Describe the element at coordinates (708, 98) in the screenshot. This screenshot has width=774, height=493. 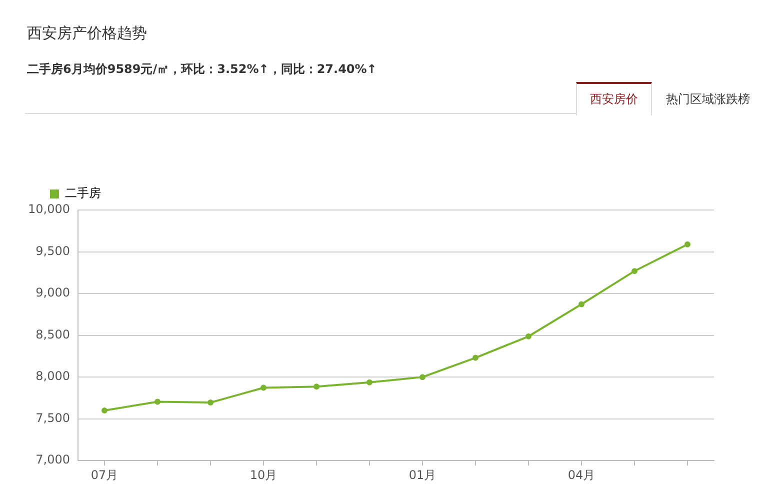
I see `text: 热门区域涨跌榜` at that location.